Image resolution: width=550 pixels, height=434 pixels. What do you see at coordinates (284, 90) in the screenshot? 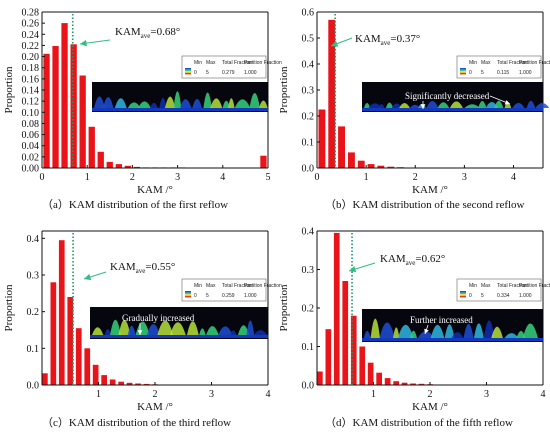
I see `y-axis-label-b: Proportion` at bounding box center [284, 90].